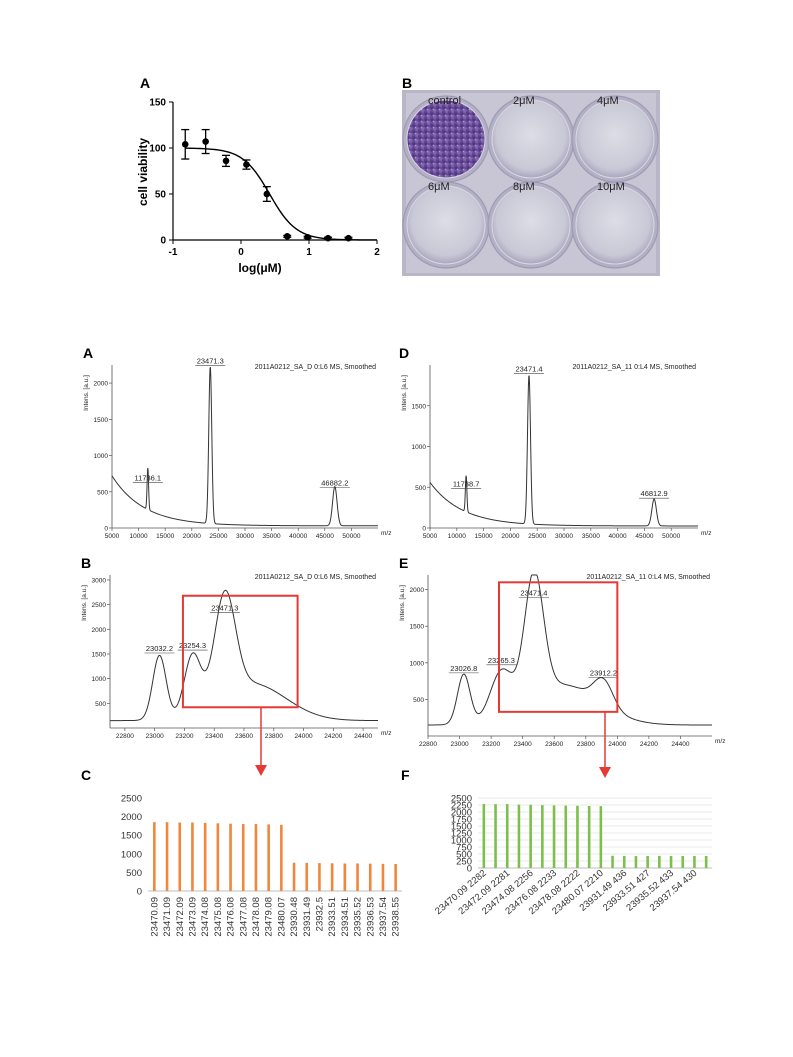  I want to click on ms-y-tick-label: 3000, so click(99, 580).